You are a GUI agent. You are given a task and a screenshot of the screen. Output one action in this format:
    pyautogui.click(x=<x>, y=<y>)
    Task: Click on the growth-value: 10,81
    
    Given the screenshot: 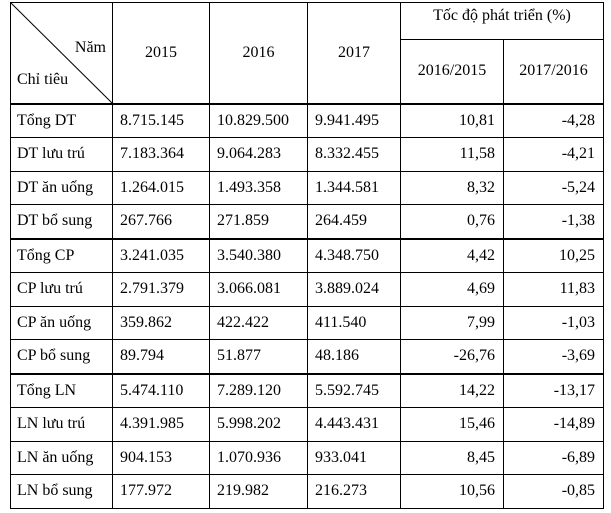 What is the action you would take?
    pyautogui.click(x=452, y=120)
    